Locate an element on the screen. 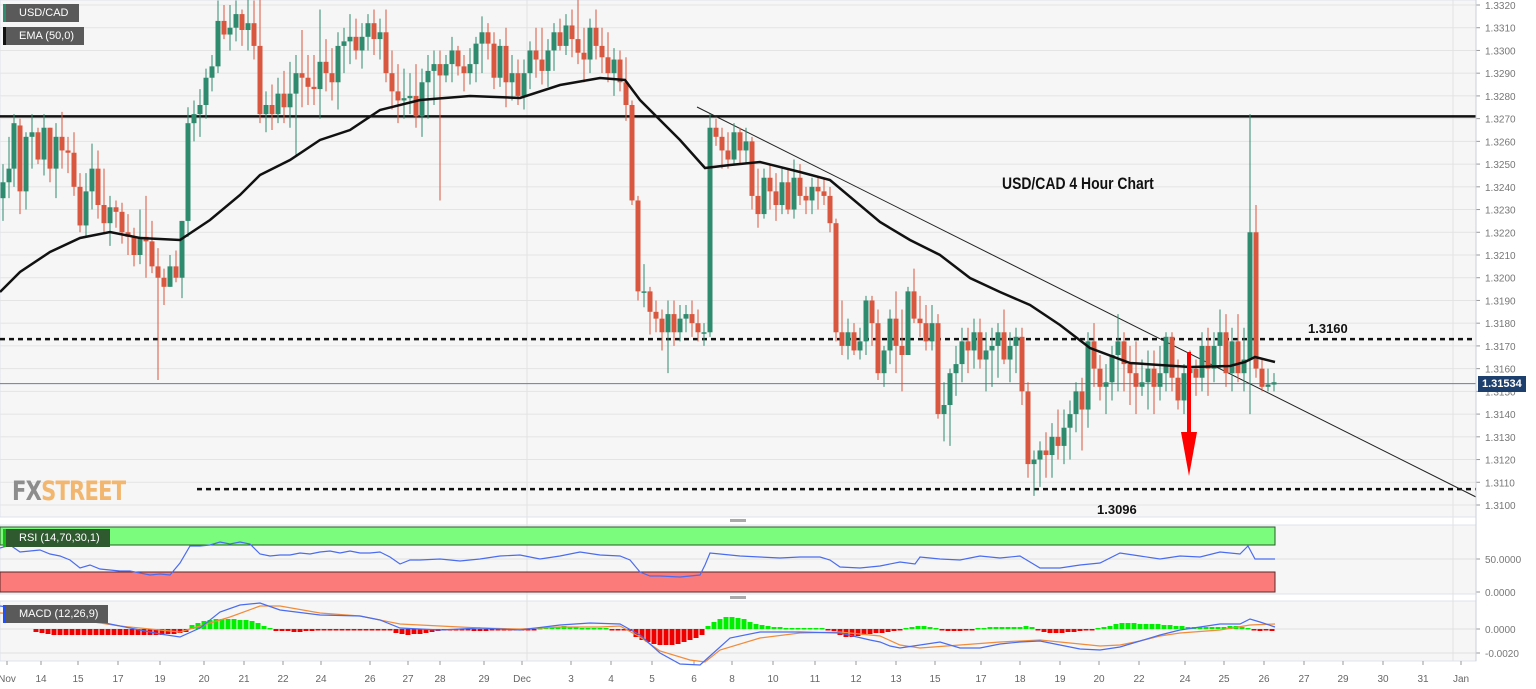 The width and height of the screenshot is (1536, 689). x-tick-label: 20 is located at coordinates (1099, 679).